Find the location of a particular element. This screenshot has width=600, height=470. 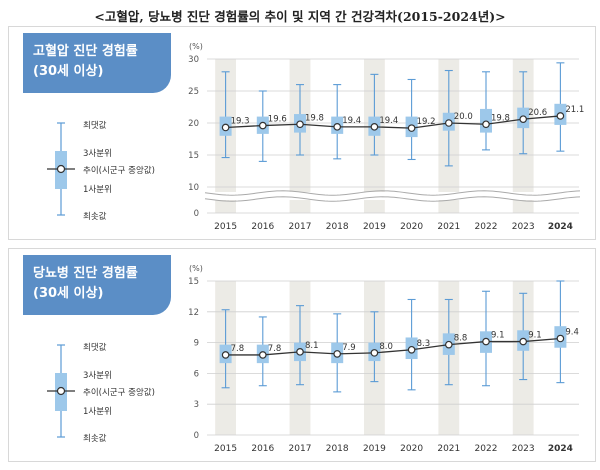

median-value-label: 8.1 is located at coordinates (312, 346).